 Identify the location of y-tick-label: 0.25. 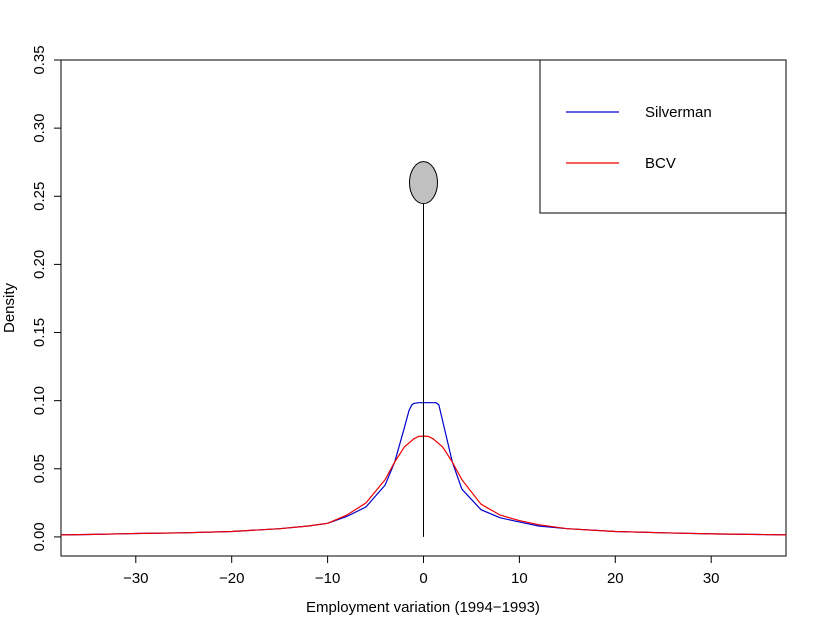
(39, 196).